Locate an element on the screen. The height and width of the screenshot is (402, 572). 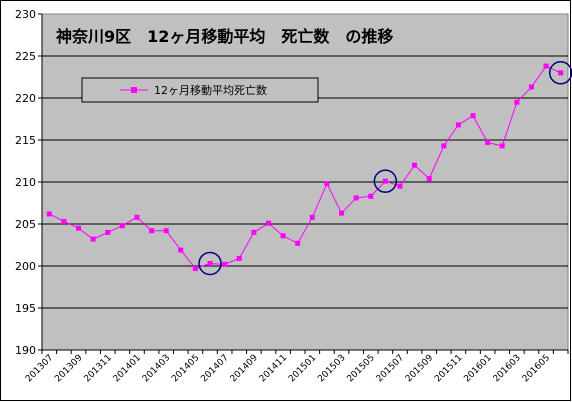
x-tick-label: 201407 is located at coordinates (214, 368).